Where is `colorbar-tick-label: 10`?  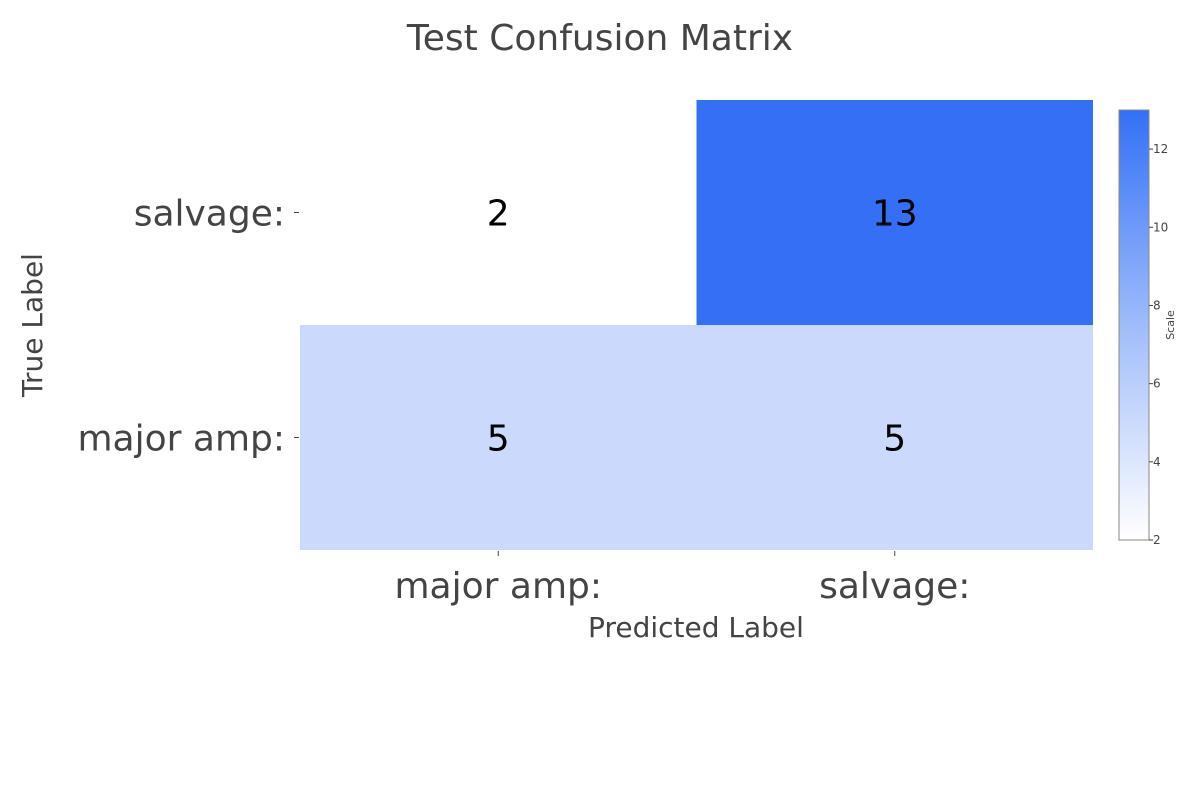
colorbar-tick-label: 10 is located at coordinates (1160, 227).